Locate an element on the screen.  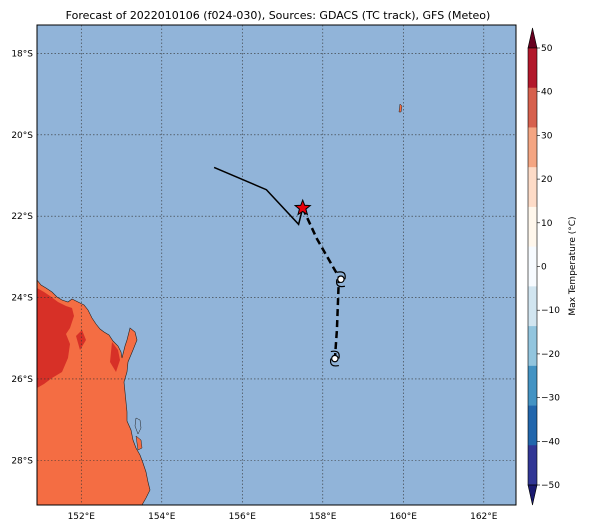
forecast-markers is located at coordinates (337, 319).